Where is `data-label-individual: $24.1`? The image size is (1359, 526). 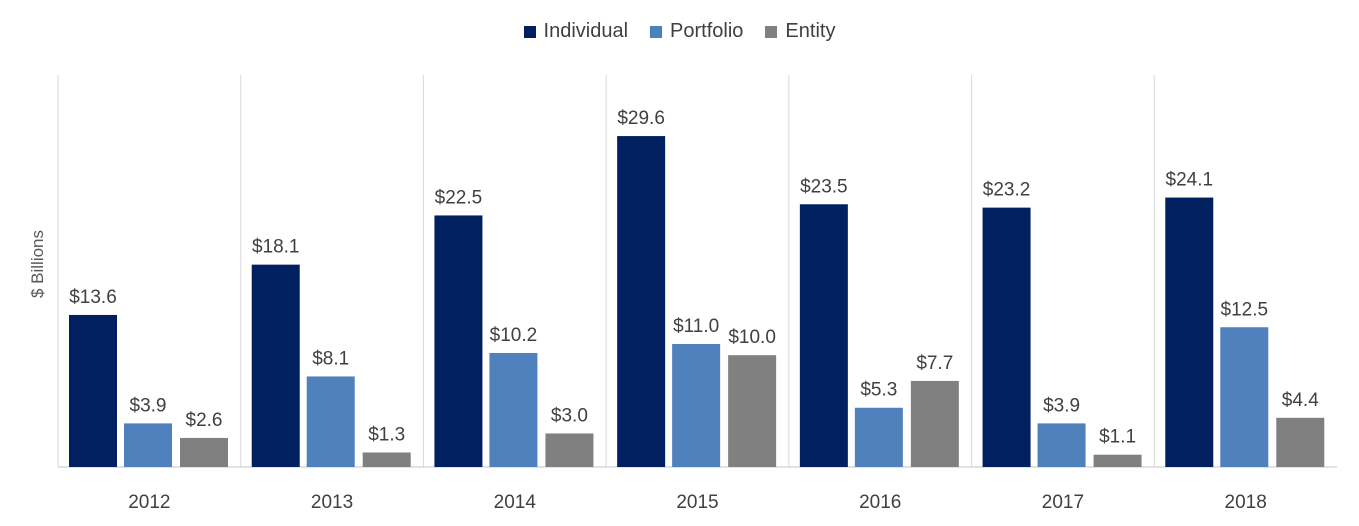
data-label-individual: $24.1 is located at coordinates (1190, 180).